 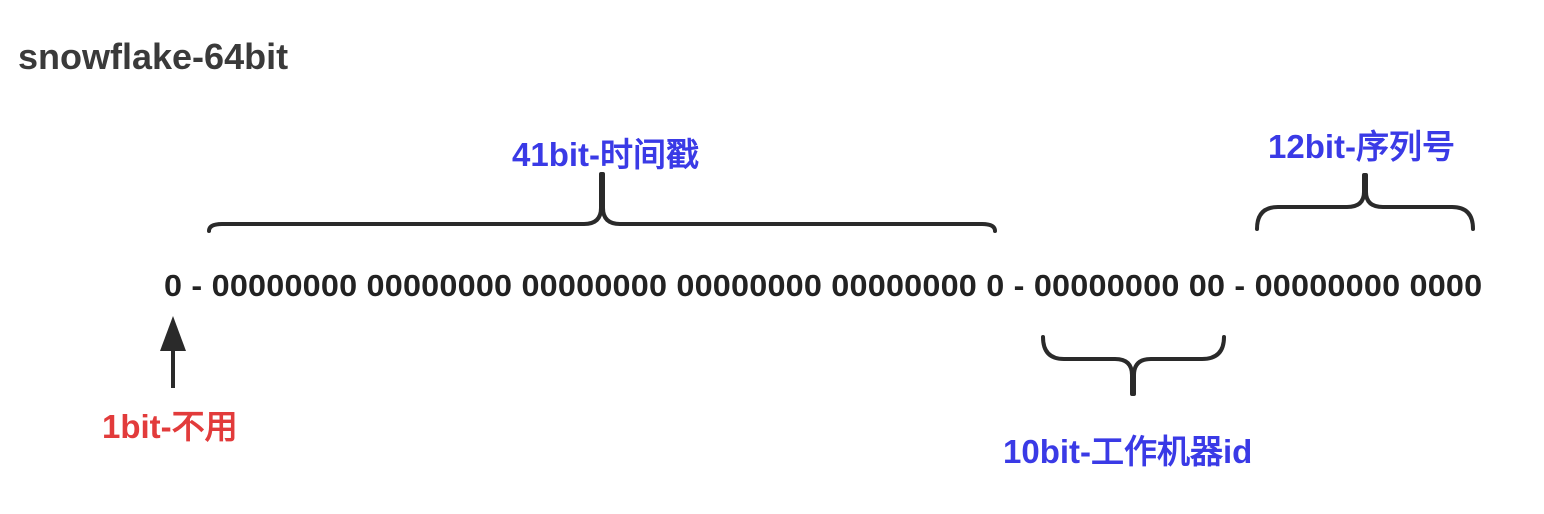 I want to click on sequence-label: 12bit-序列号, so click(x=1362, y=146).